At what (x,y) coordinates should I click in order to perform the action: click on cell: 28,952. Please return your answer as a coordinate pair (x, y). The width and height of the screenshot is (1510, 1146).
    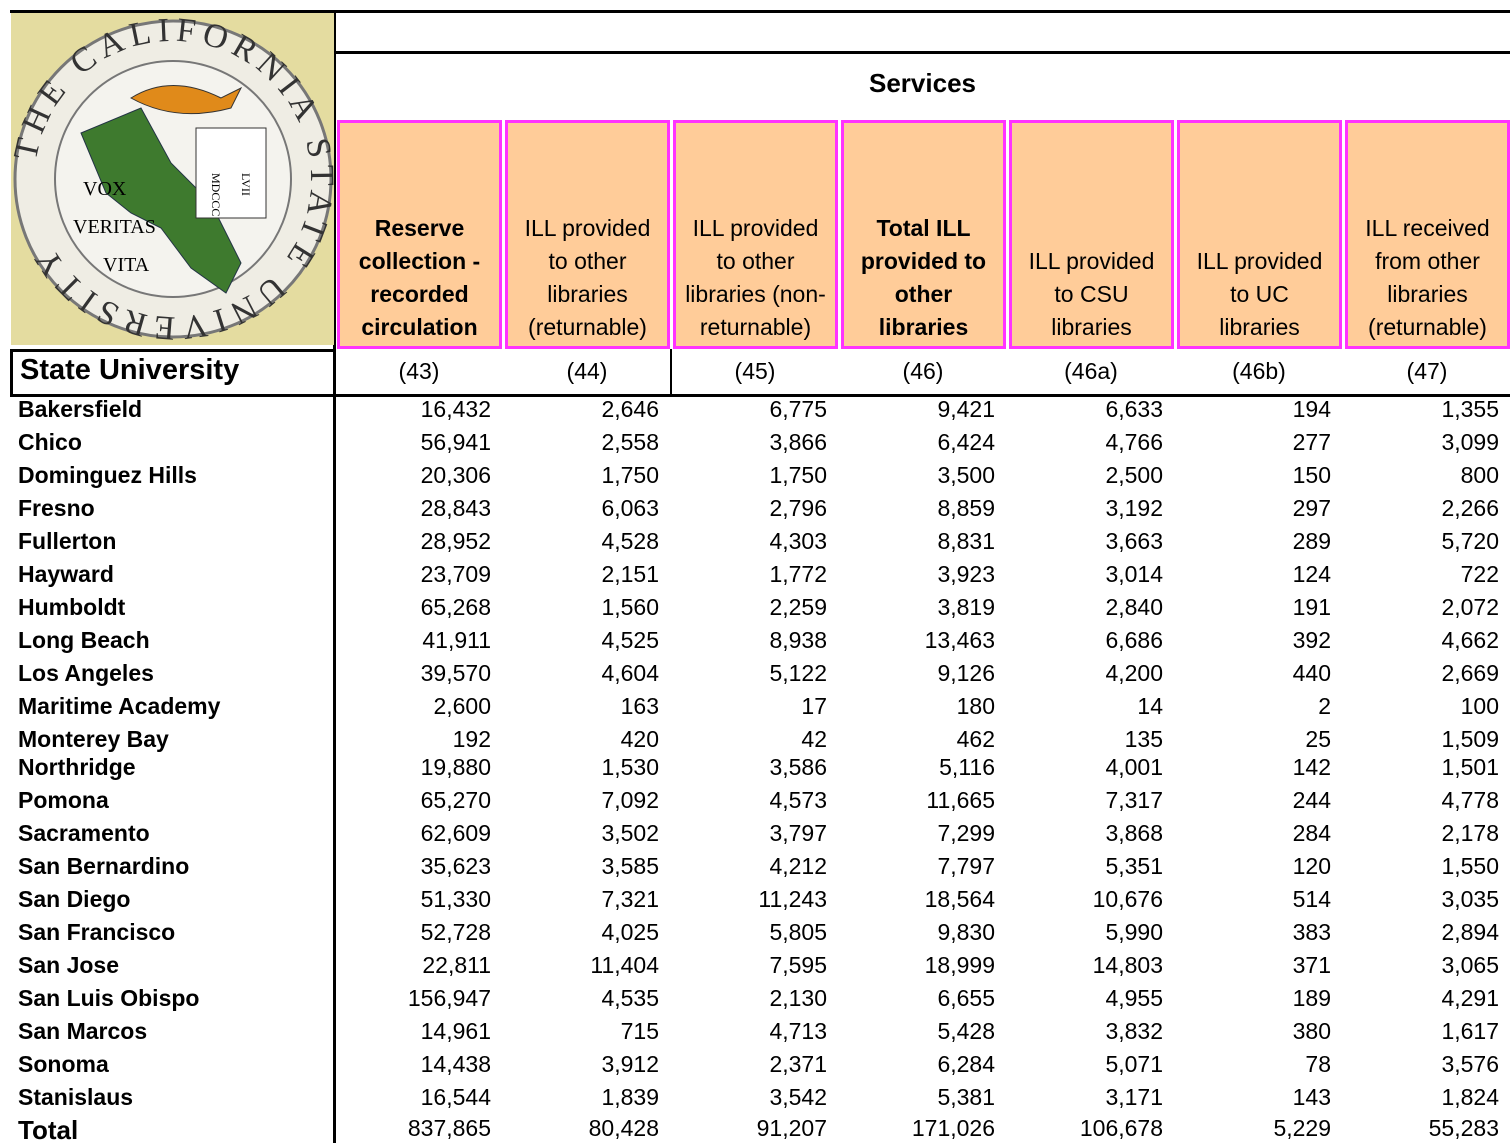
    Looking at the image, I should click on (455, 541).